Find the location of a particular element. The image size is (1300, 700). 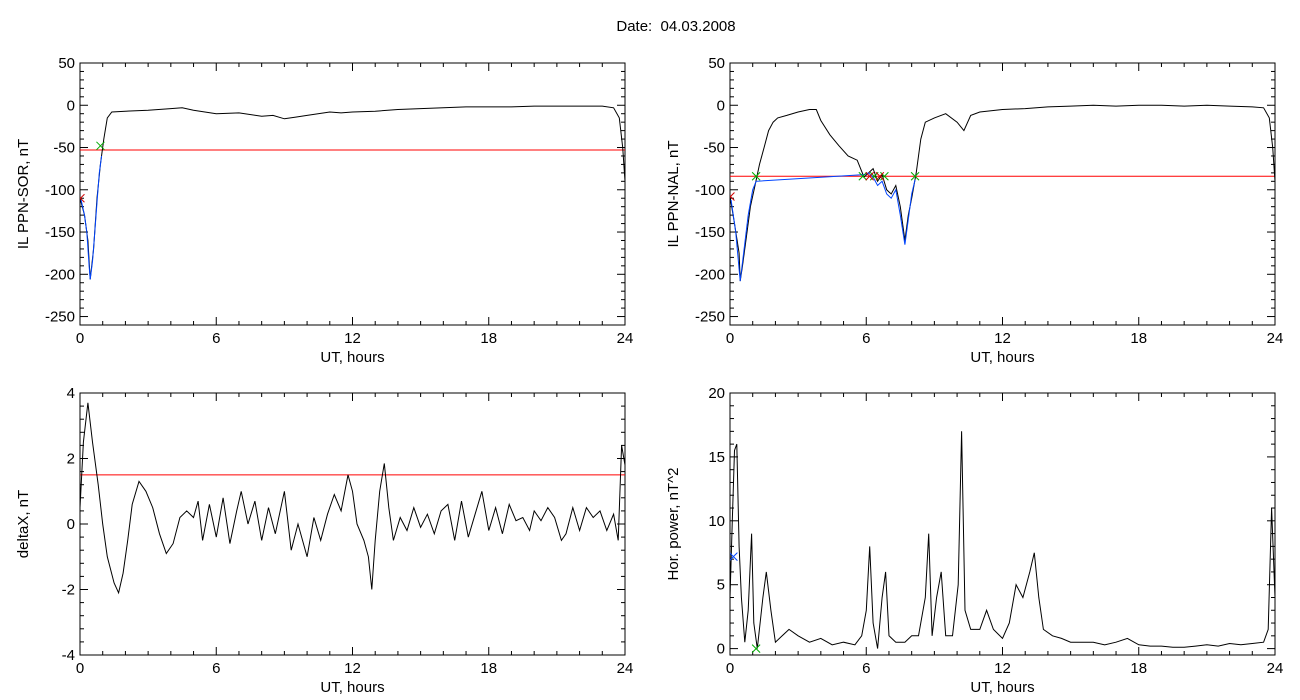

y-tick-label: 2 is located at coordinates (71, 459).